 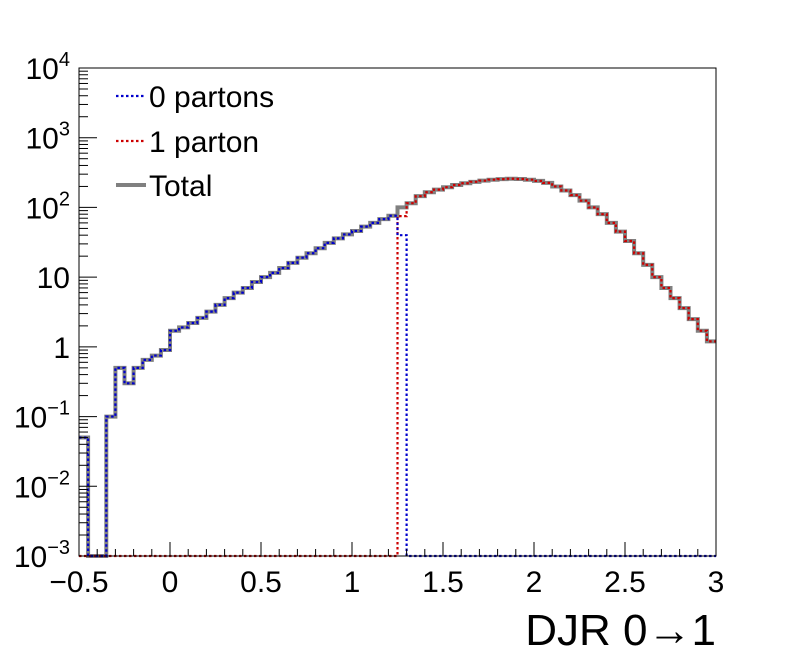 I want to click on legend-label: 0 partons, so click(x=211, y=97).